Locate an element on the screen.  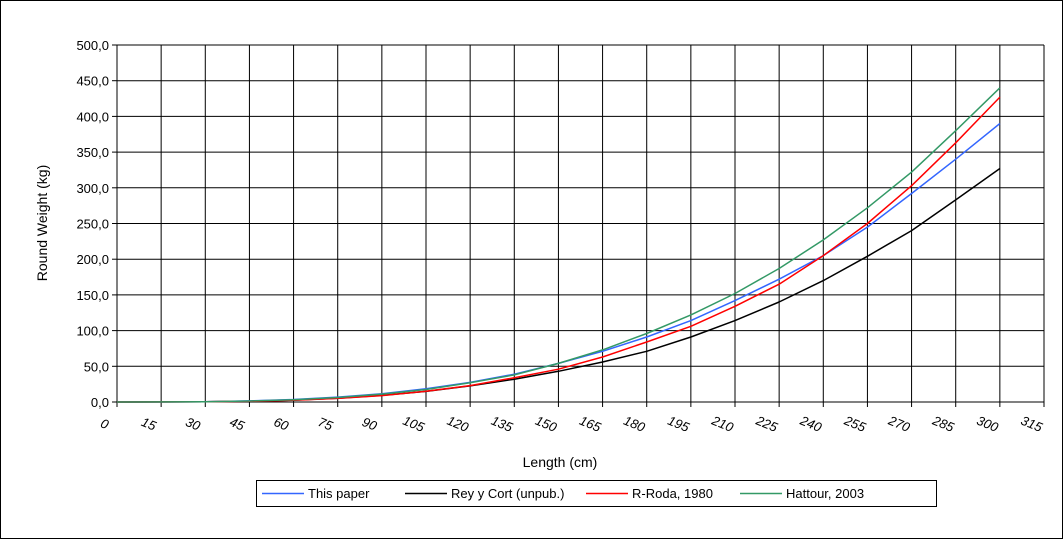
x-tick-label: 15 is located at coordinates (149, 424).